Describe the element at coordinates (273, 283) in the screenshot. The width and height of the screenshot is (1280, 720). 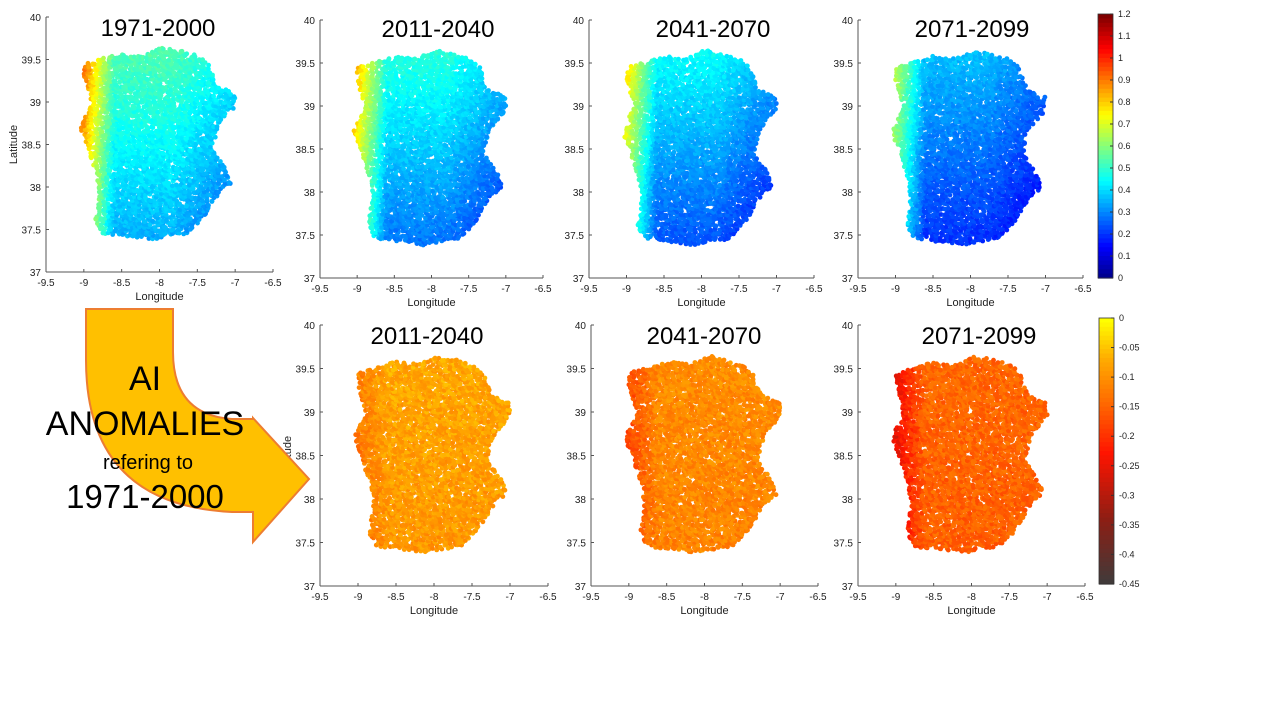
I see `x-tick-label: -6.5` at that location.